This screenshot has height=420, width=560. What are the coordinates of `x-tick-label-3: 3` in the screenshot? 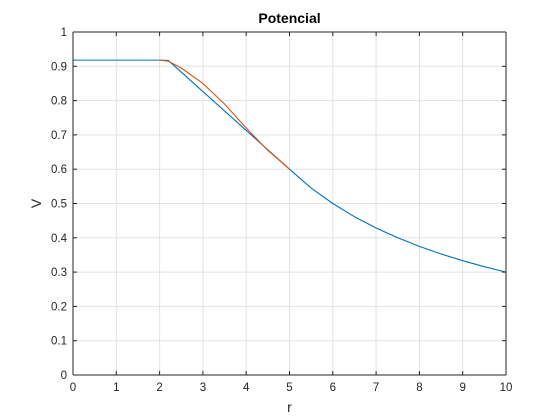 It's located at (203, 388).